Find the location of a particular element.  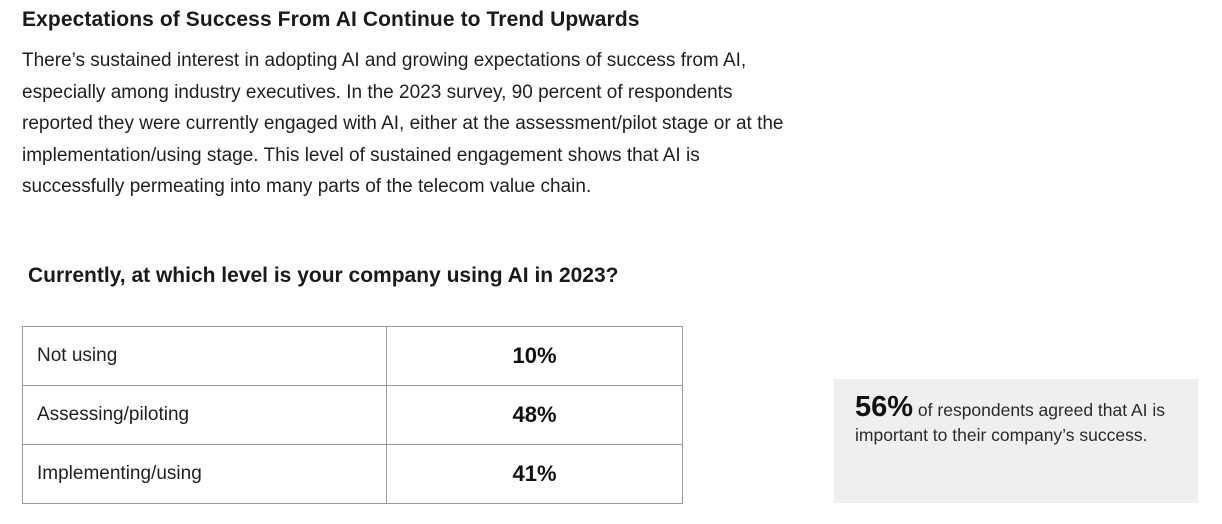

row-value: 10% is located at coordinates (534, 356).